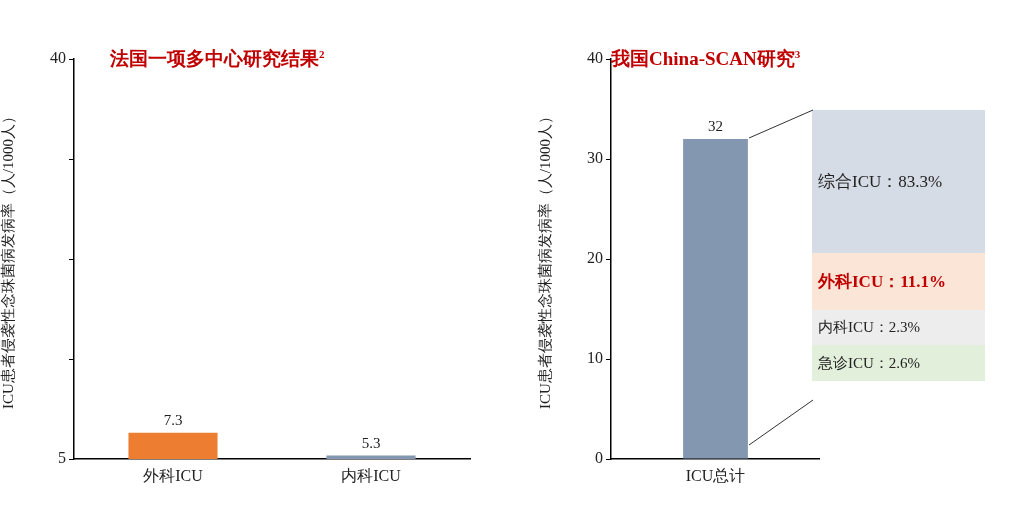 This screenshot has width=1020, height=506. I want to click on y-tick-label: 20, so click(595, 258).